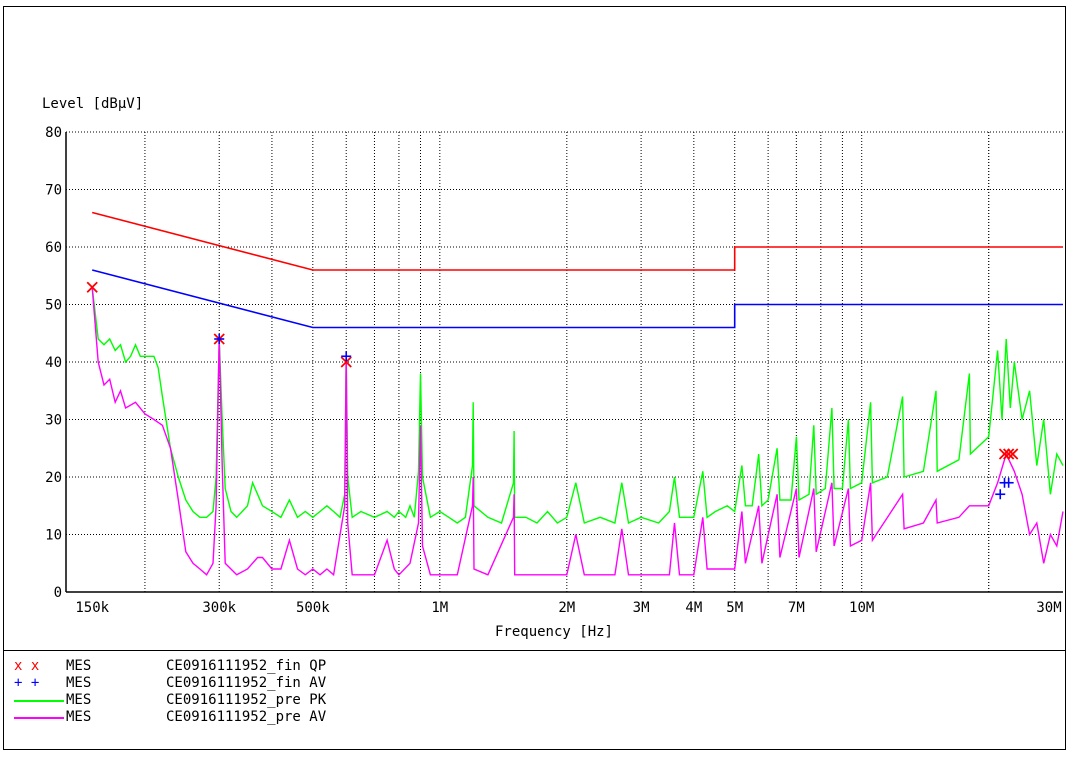  Describe the element at coordinates (92, 608) in the screenshot. I see `x-tick-label: 150k` at that location.